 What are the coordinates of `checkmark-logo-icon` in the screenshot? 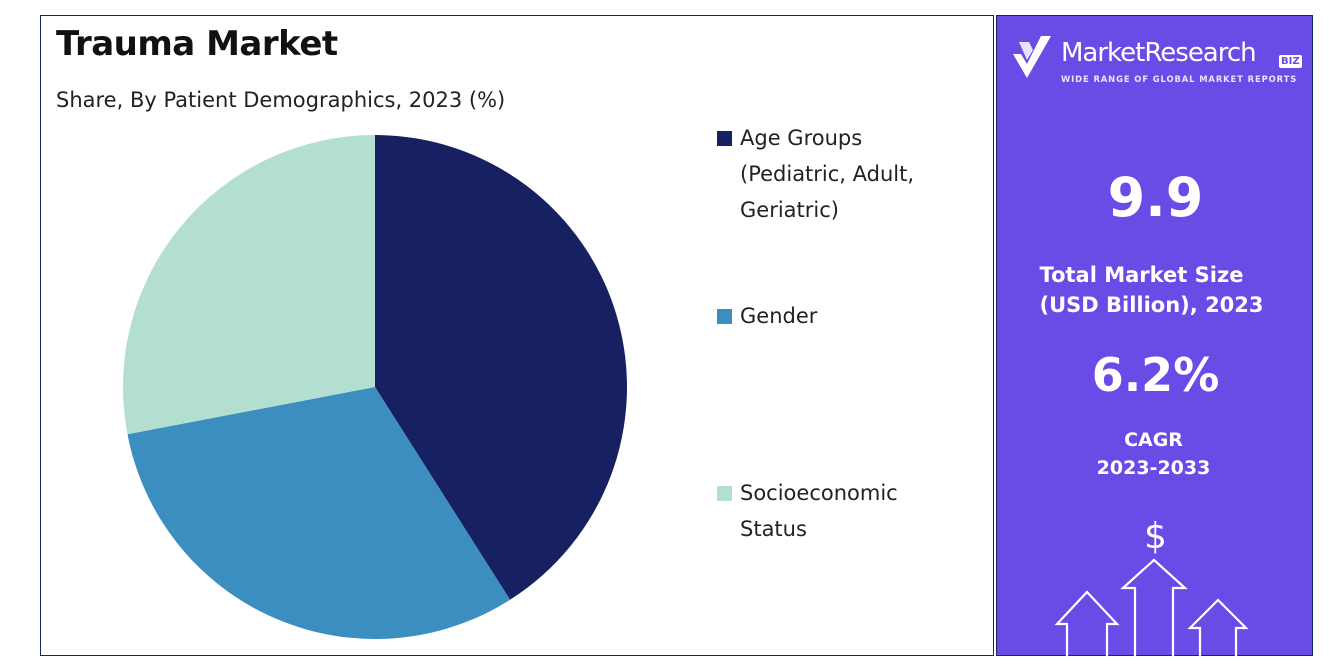 It's located at (1032, 57).